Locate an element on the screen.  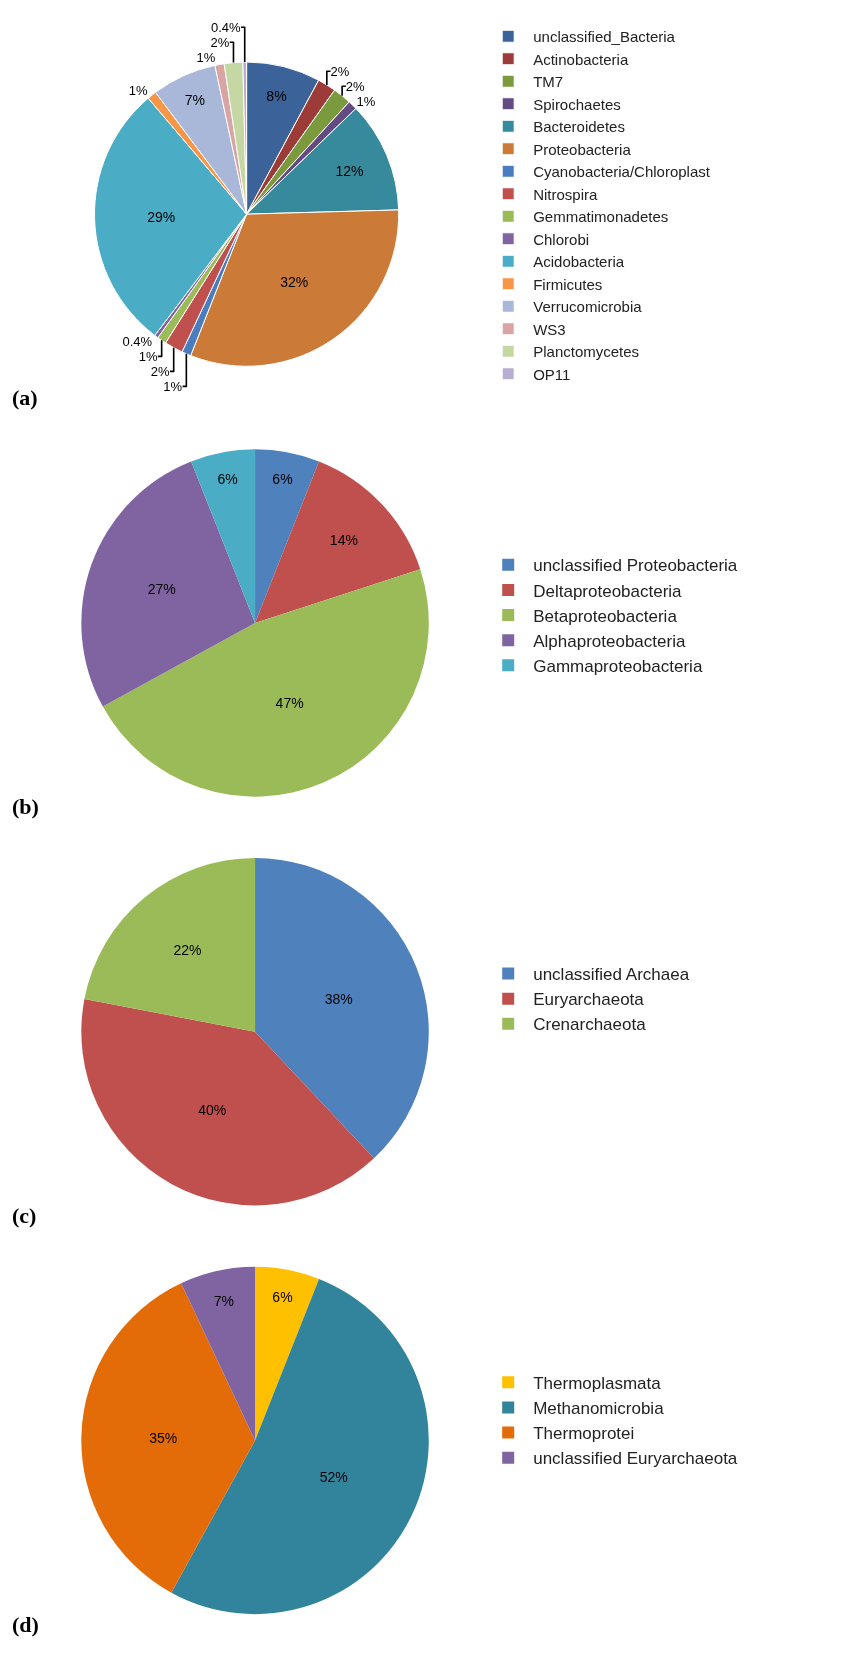
data-label: 47% is located at coordinates (289, 702).